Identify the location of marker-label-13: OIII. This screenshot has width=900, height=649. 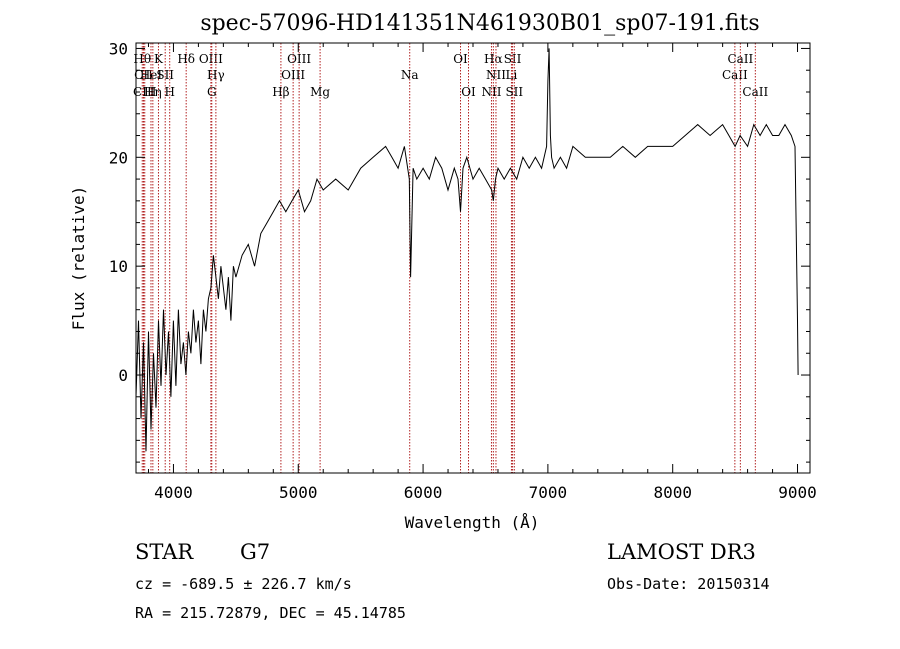
(293, 75).